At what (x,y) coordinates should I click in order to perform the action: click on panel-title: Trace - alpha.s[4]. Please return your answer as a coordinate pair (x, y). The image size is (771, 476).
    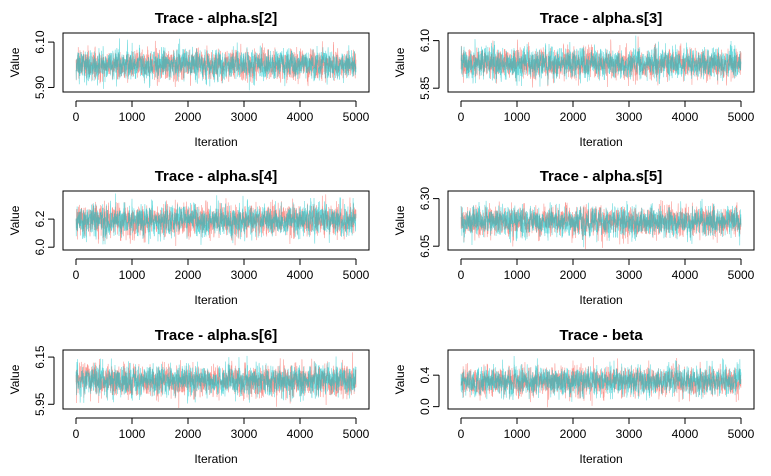
    Looking at the image, I should click on (216, 176).